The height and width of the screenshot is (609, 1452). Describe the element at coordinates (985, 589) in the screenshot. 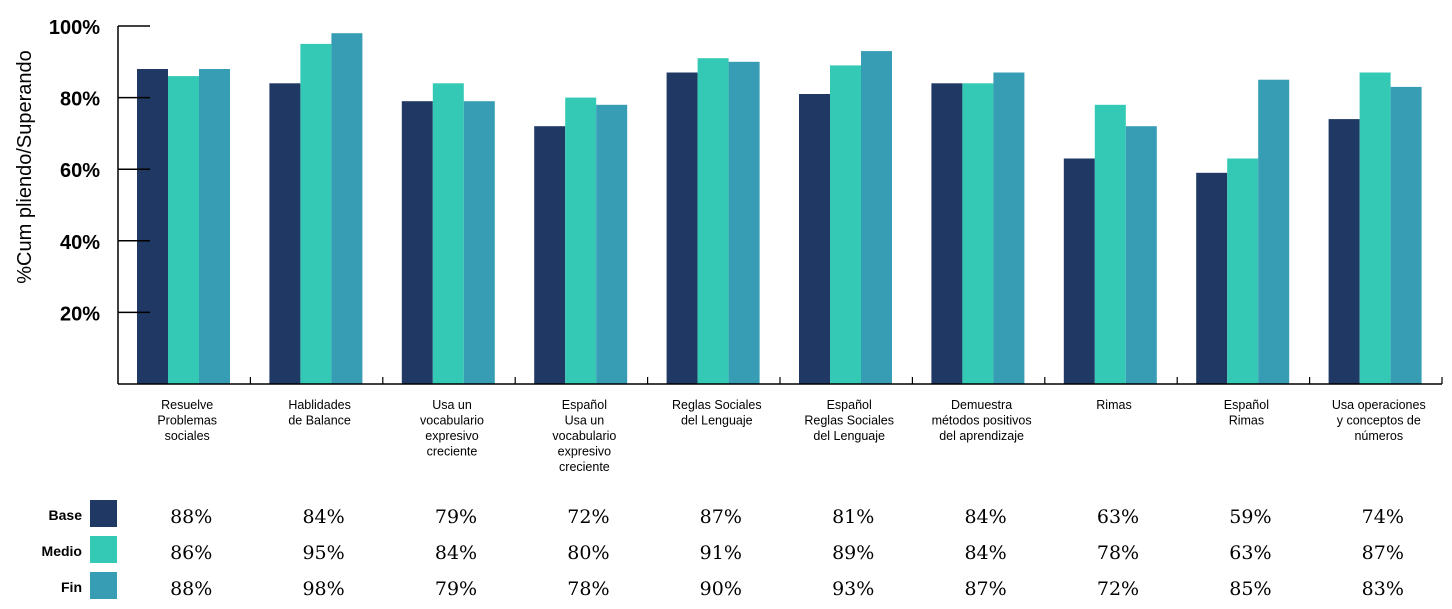

I see `table-cell-fin: 87%` at that location.